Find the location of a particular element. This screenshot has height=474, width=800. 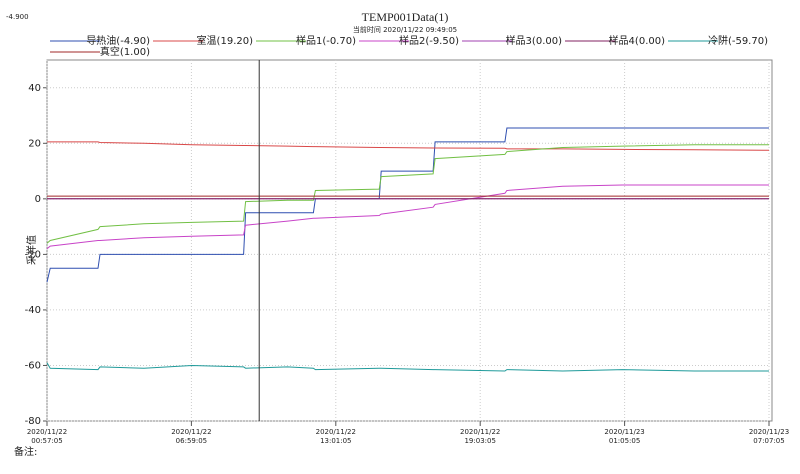

legend-label: 室温(19.20) is located at coordinates (225, 40).